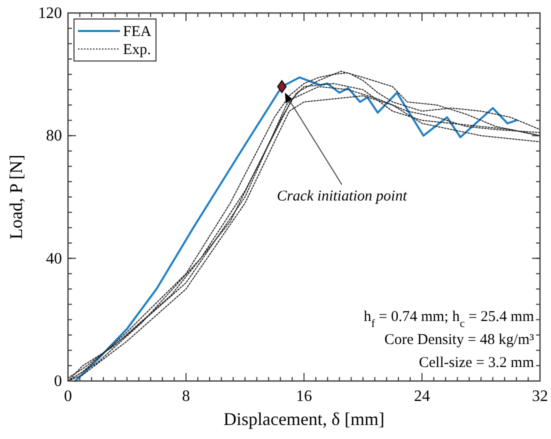 This screenshot has height=439, width=551. What do you see at coordinates (540, 396) in the screenshot?
I see `x-tick-label: 32` at bounding box center [540, 396].